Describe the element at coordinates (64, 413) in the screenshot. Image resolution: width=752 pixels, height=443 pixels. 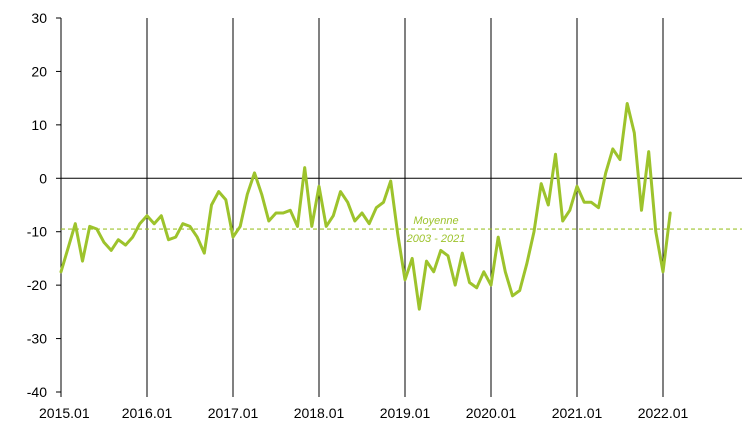
I see `x-tick-label: 2015.01` at that location.